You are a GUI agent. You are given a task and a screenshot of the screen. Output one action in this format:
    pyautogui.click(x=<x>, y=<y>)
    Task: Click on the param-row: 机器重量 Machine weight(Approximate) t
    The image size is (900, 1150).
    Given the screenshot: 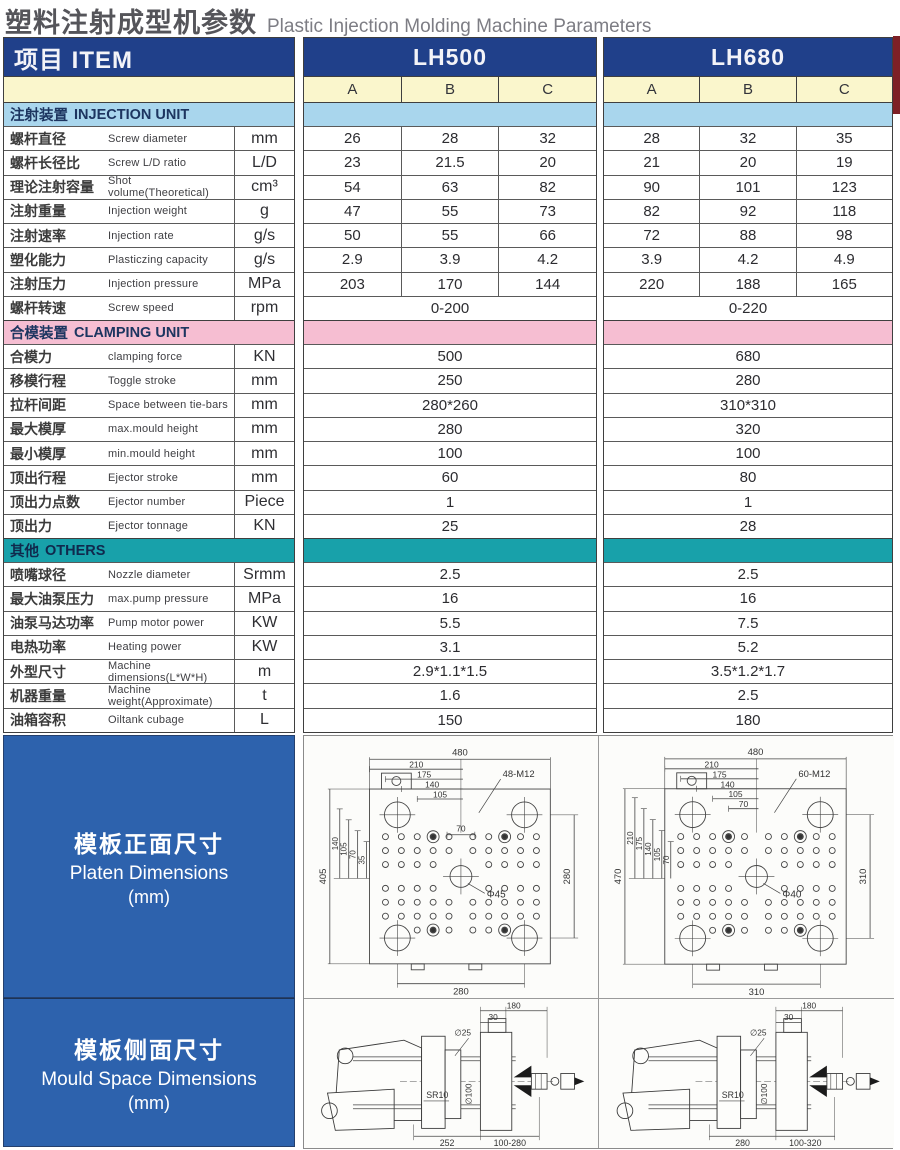 What is the action you would take?
    pyautogui.click(x=149, y=695)
    